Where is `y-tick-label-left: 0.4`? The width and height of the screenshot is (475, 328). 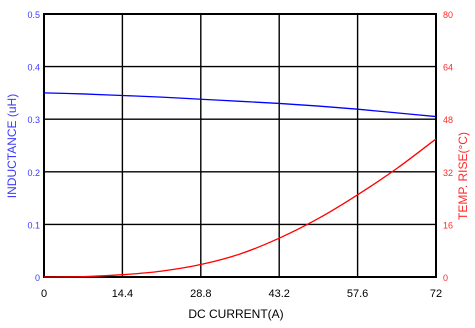 y-tick-label-left: 0.4 is located at coordinates (33, 68).